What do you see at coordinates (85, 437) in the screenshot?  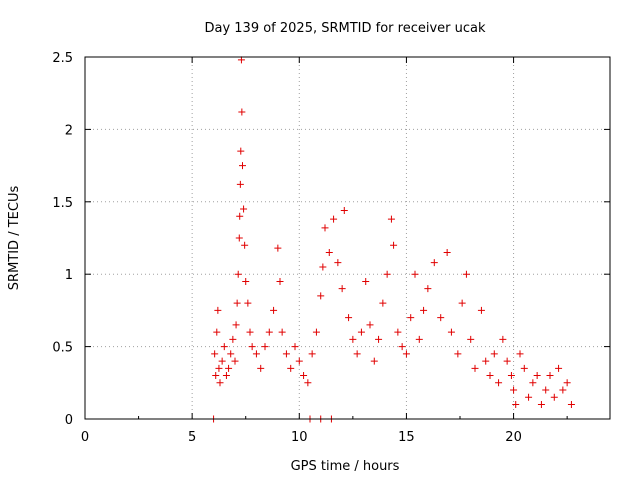 I see `x-tick-label: 0` at bounding box center [85, 437].